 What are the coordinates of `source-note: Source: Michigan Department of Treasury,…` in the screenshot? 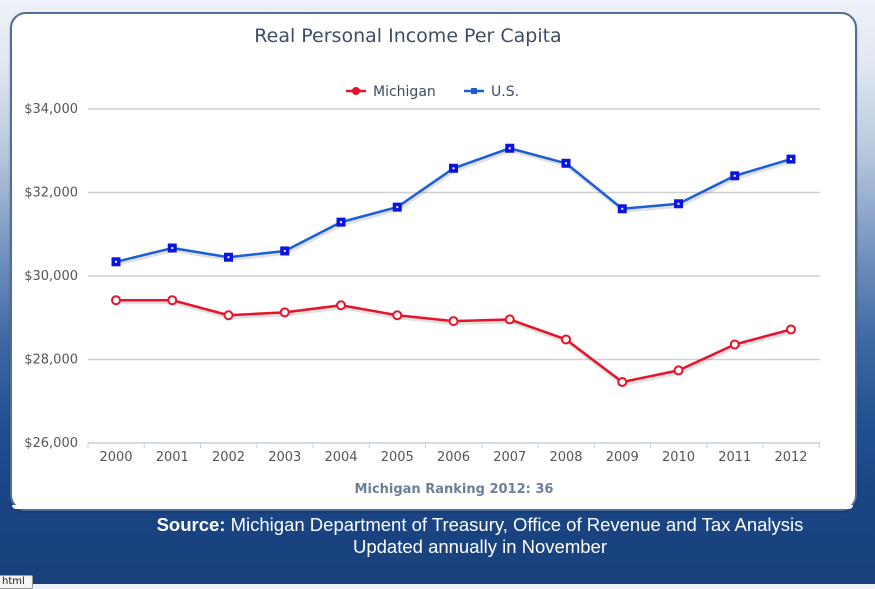 It's located at (437, 536).